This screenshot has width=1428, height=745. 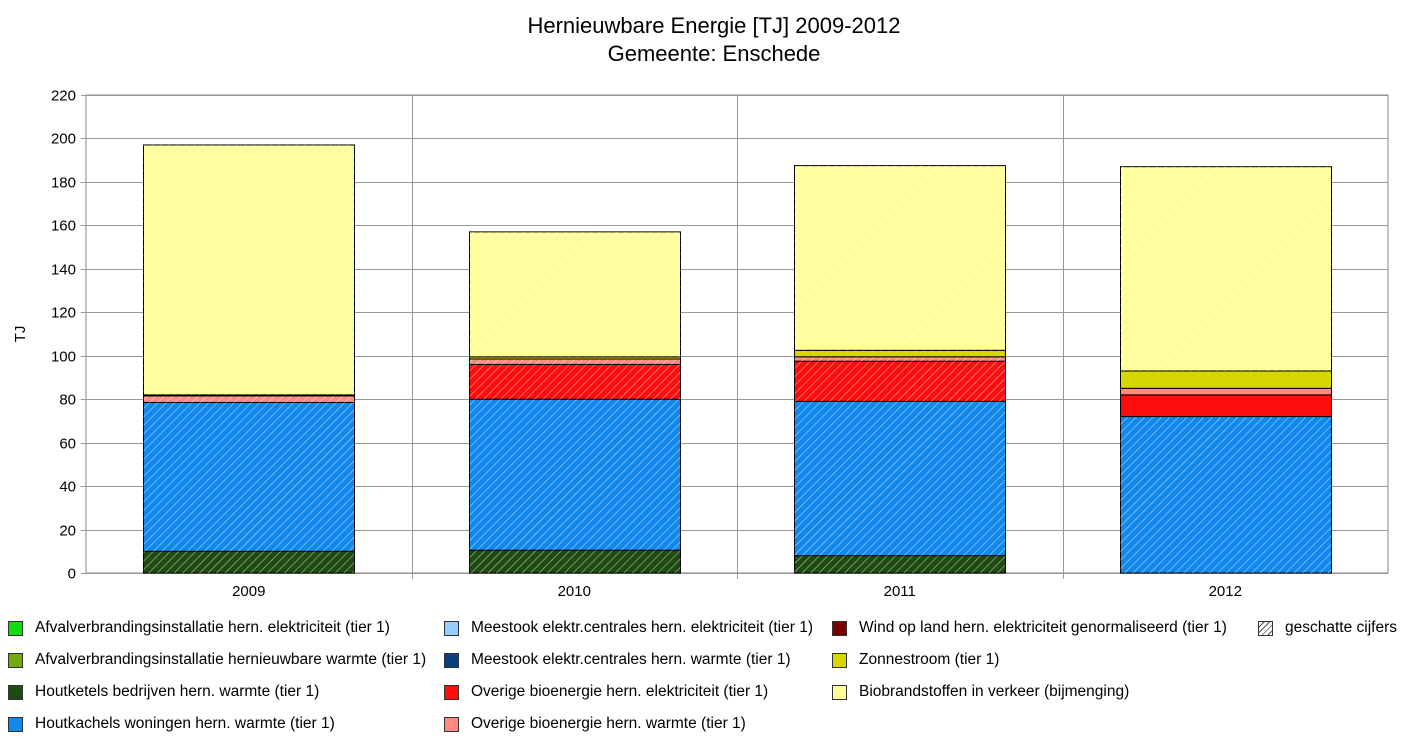 I want to click on y-tick-label: 40, so click(x=67, y=487).